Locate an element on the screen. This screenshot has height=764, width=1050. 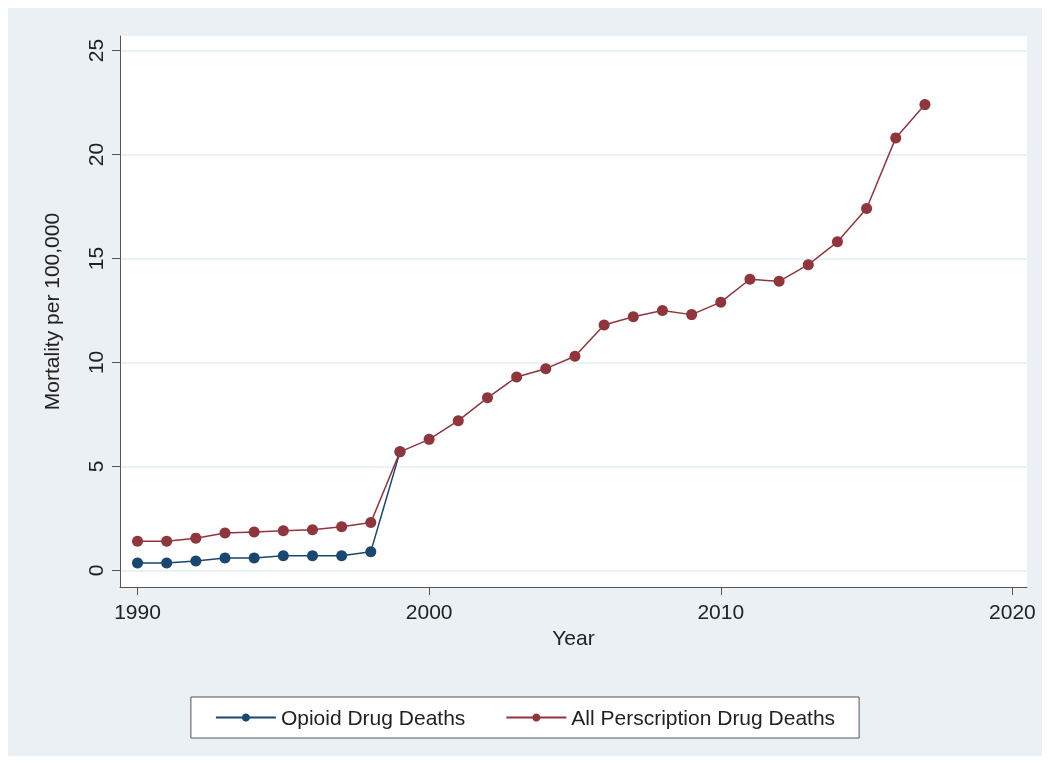
x-tick-label: 2020 is located at coordinates (1012, 611).